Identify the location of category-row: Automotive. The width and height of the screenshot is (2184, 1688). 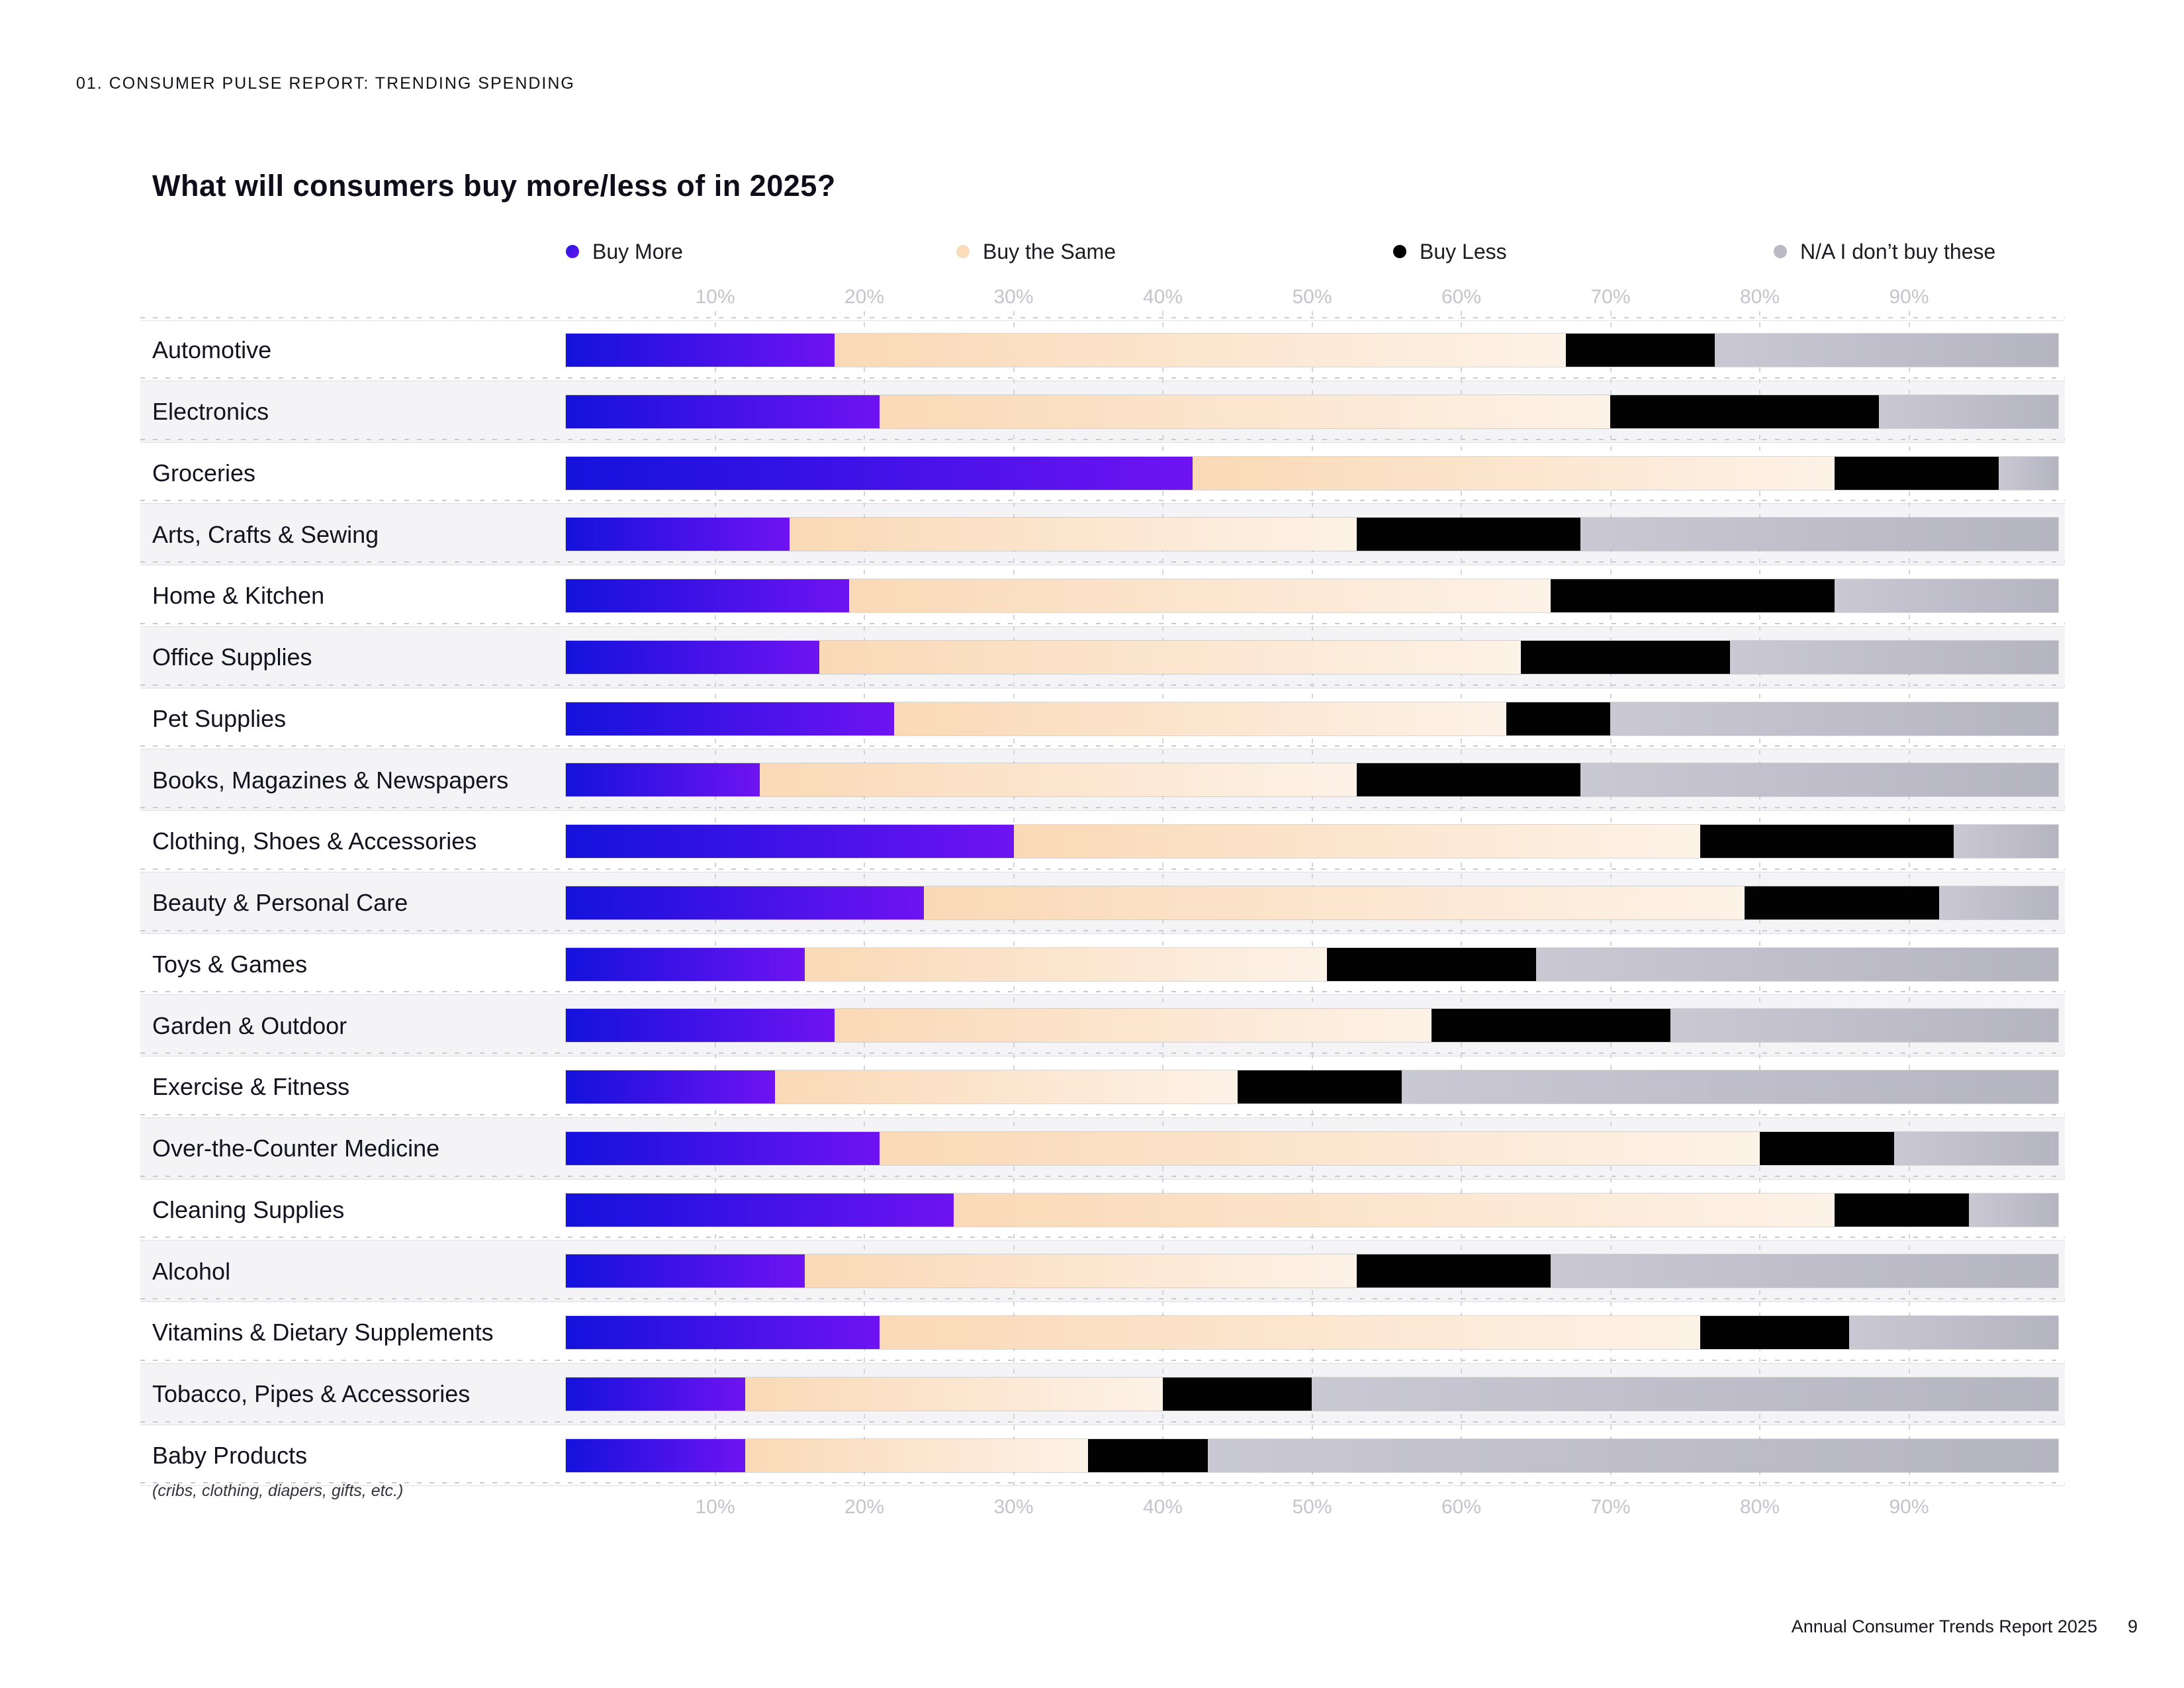
(1102, 350).